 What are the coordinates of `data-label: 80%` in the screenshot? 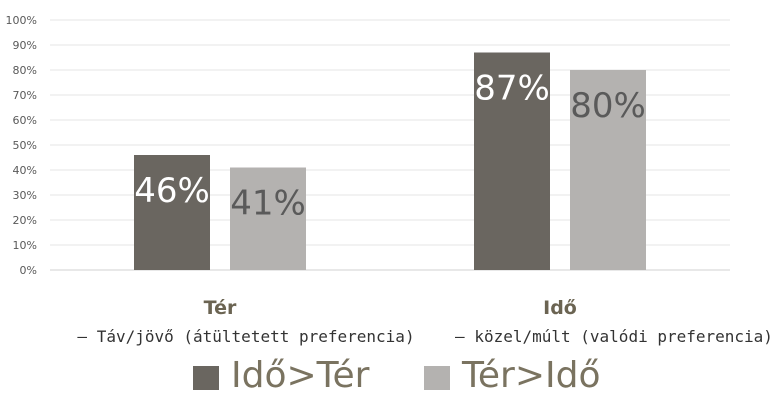 It's located at (608, 106).